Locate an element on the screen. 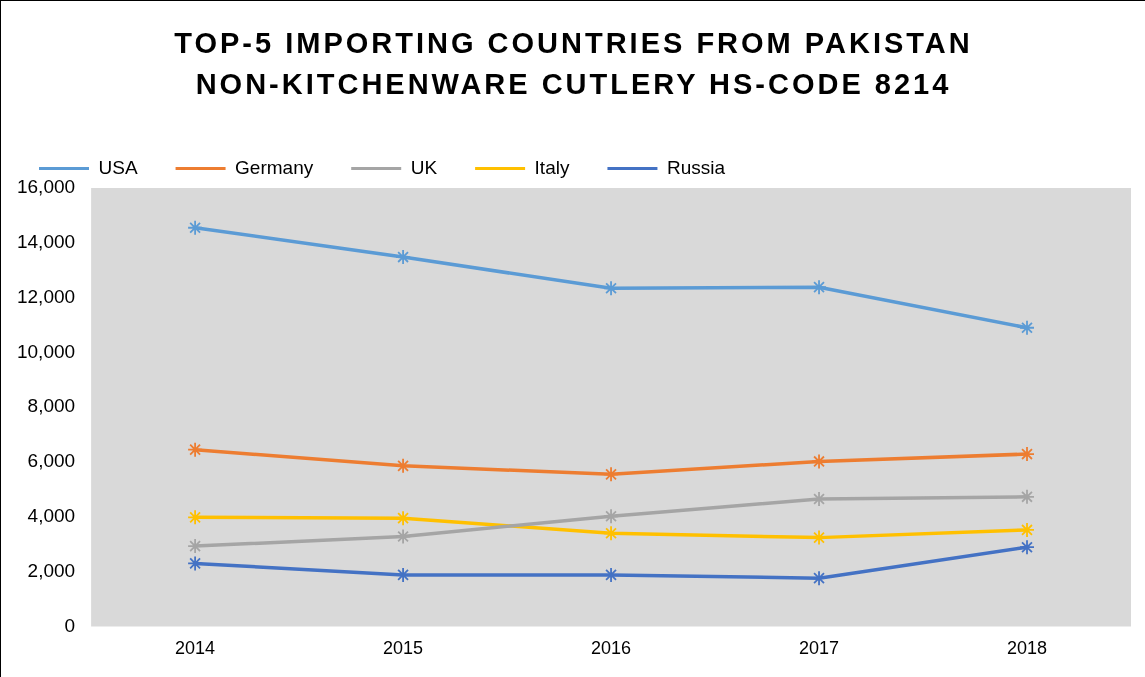  chart-title: TOP-5 IMPORTING COUNTRIES FROM PAKISTAN NON-KITCHENWARE CUTLERY HS-CODE 8214 is located at coordinates (573, 64).